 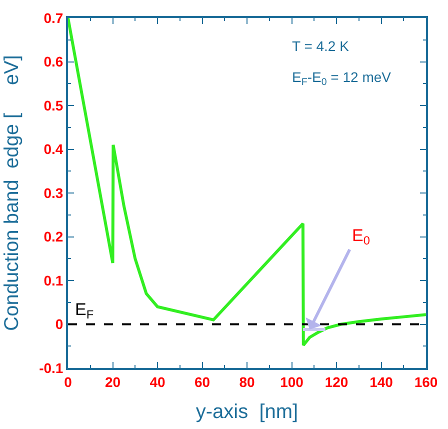 What do you see at coordinates (54, 280) in the screenshot?
I see `y-tick-label: 0.1` at bounding box center [54, 280].